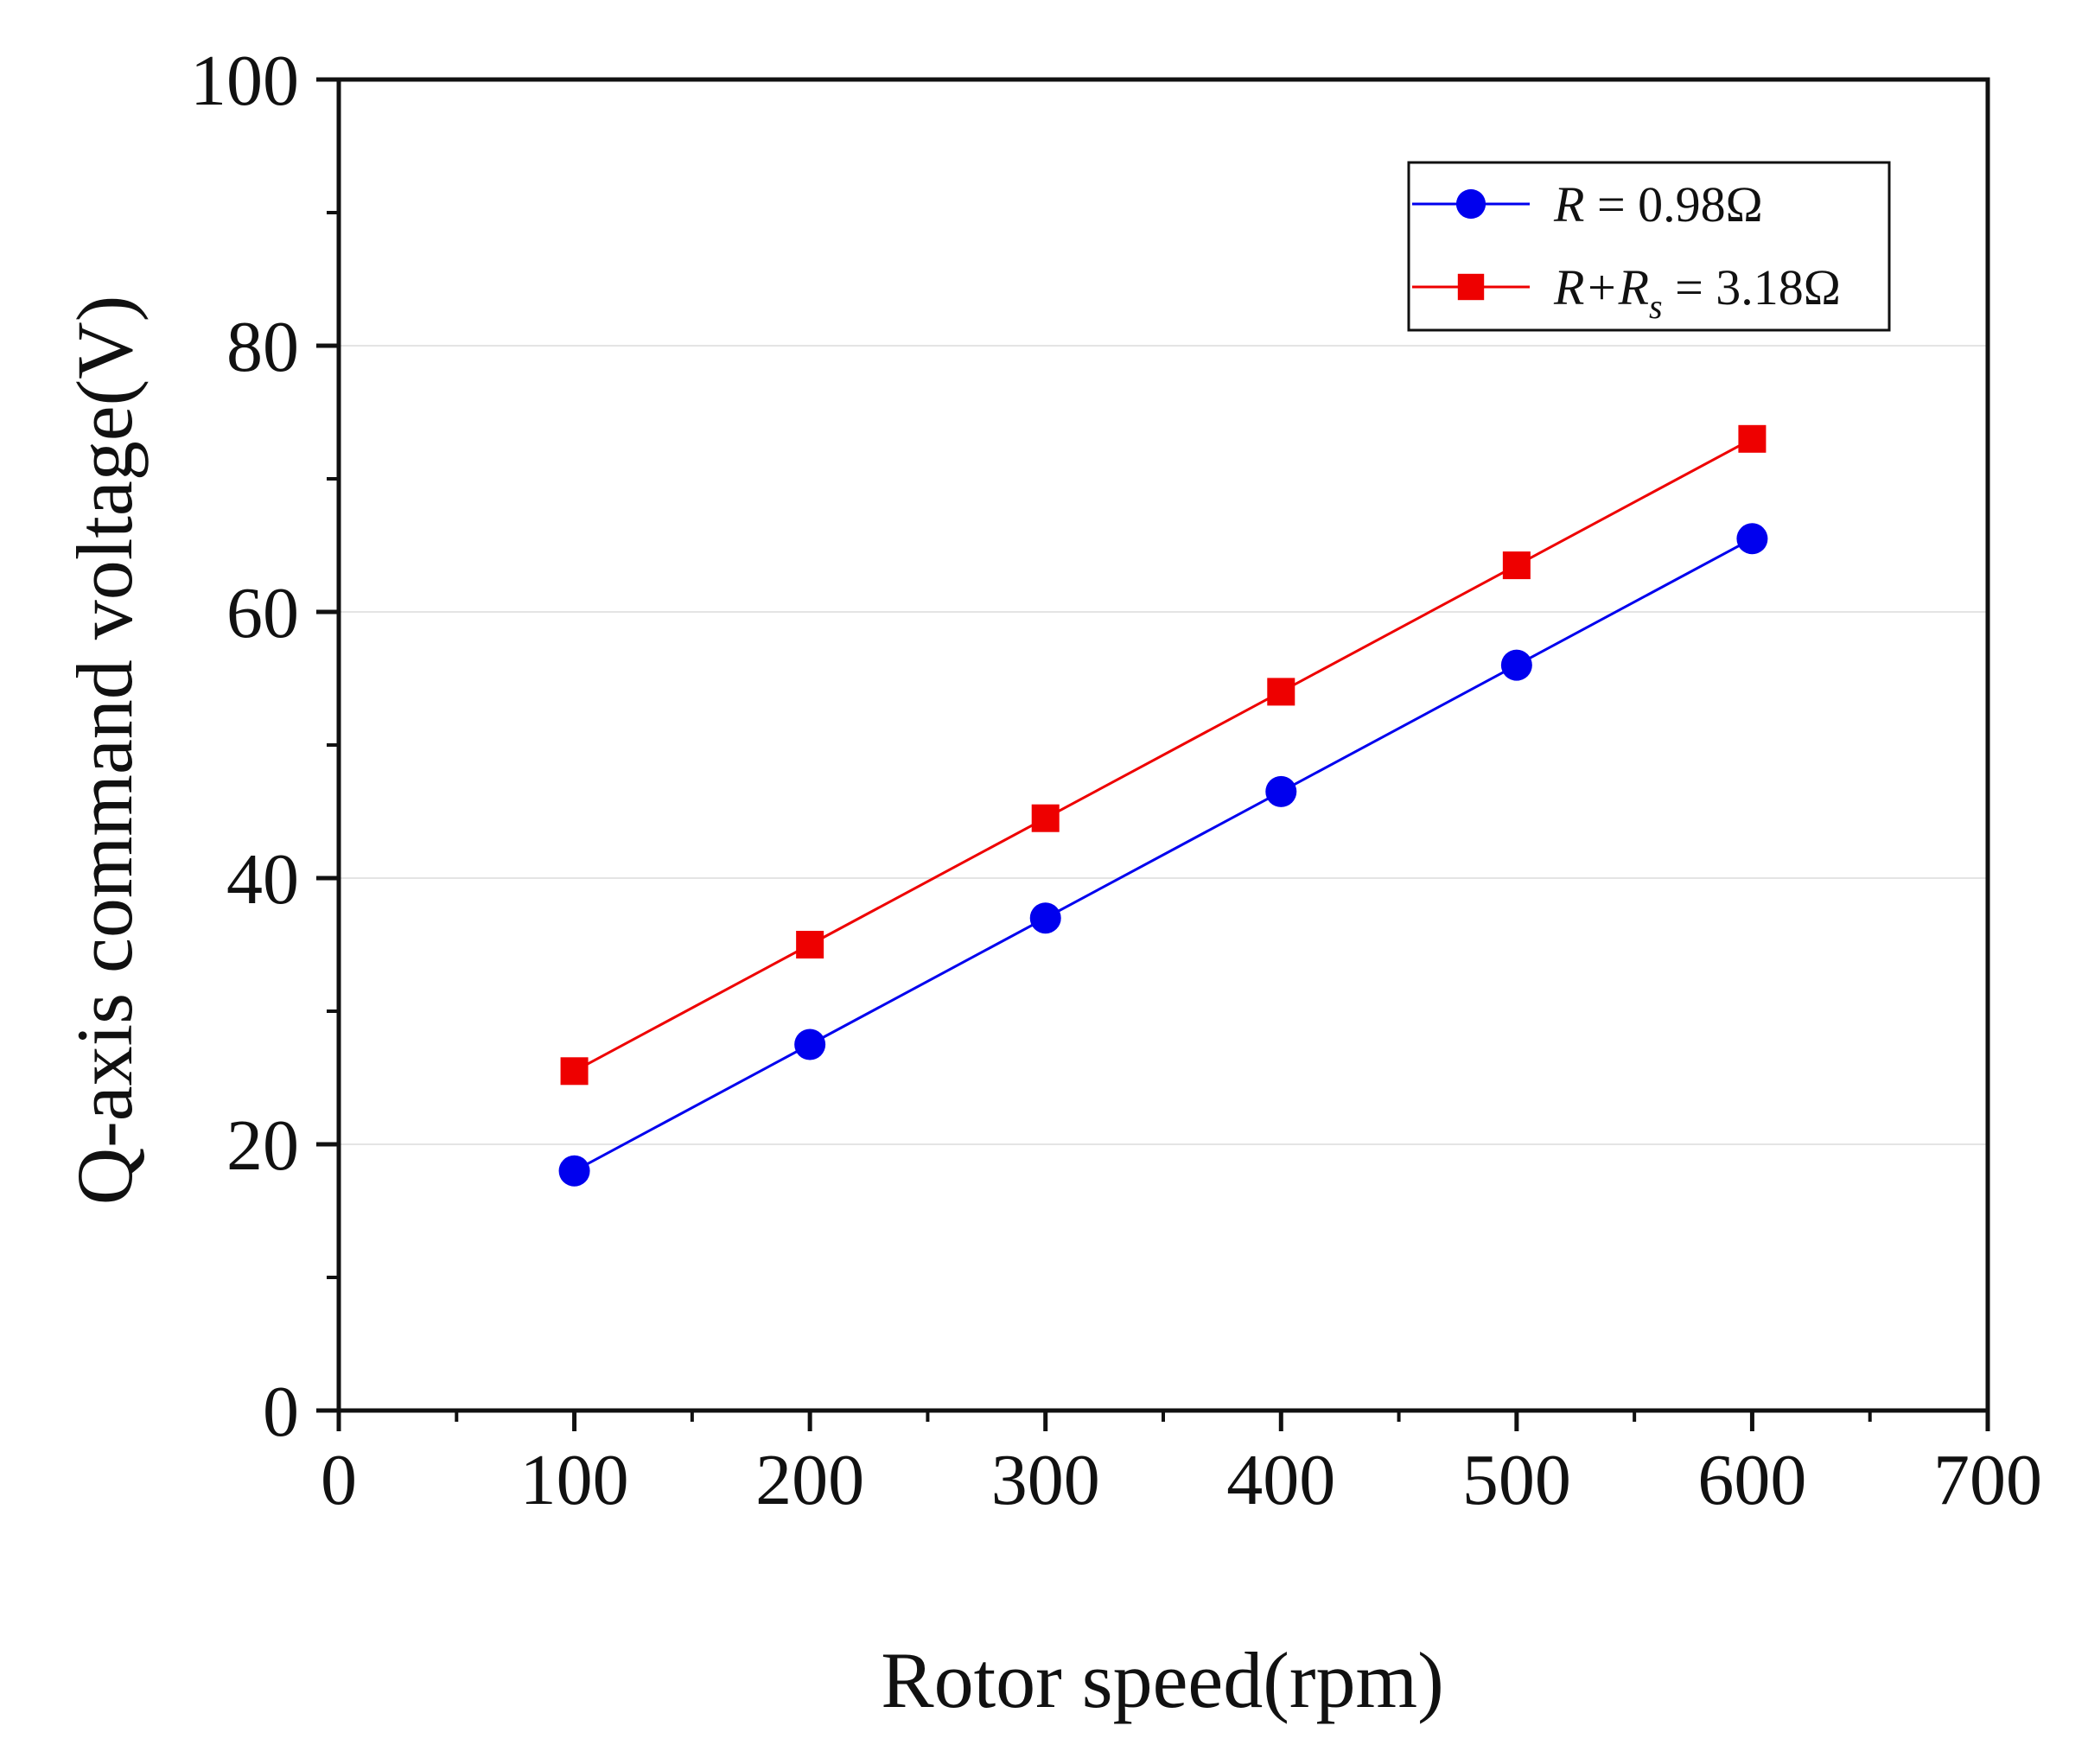 Image resolution: width=2088 pixels, height=1764 pixels. Describe the element at coordinates (104, 751) in the screenshot. I see `y-axis-title: Q-axis command voltage(V)` at that location.